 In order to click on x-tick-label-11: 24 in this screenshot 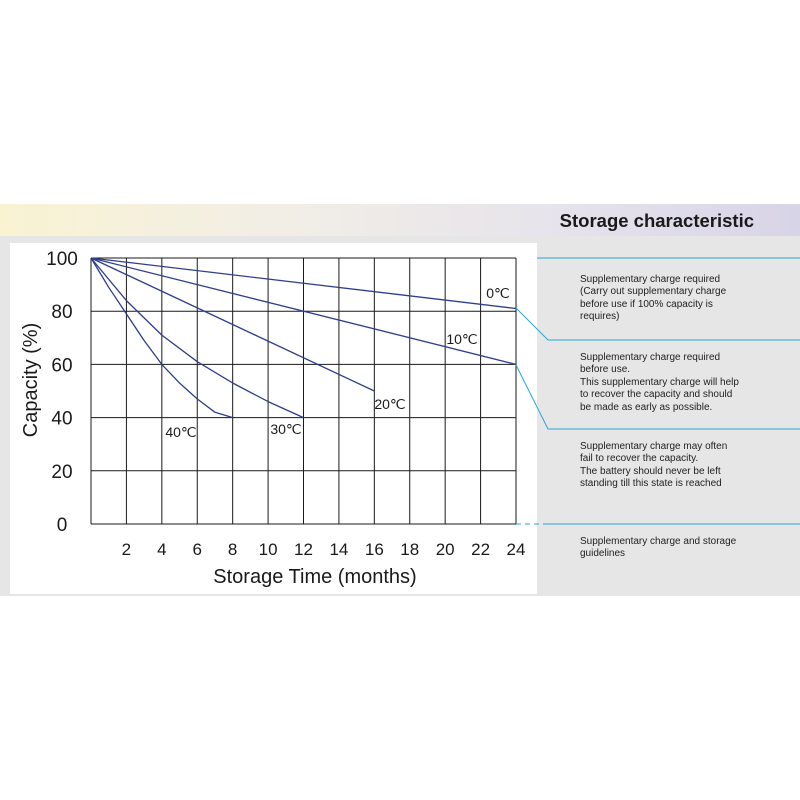, I will do `click(516, 549)`.